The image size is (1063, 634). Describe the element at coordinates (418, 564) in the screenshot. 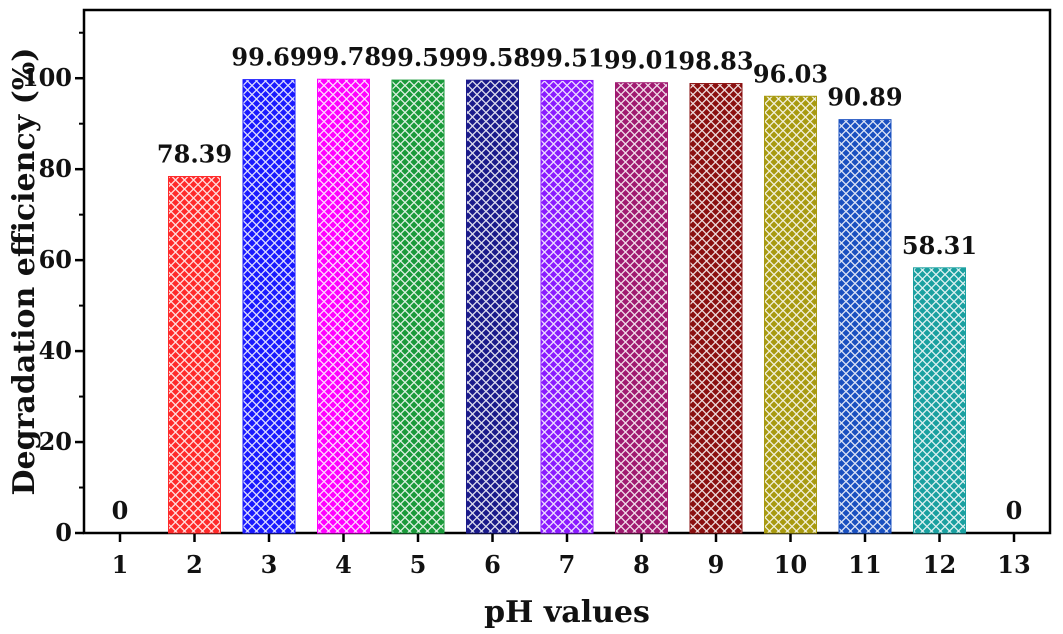

I see `x-tick-label: 5` at that location.